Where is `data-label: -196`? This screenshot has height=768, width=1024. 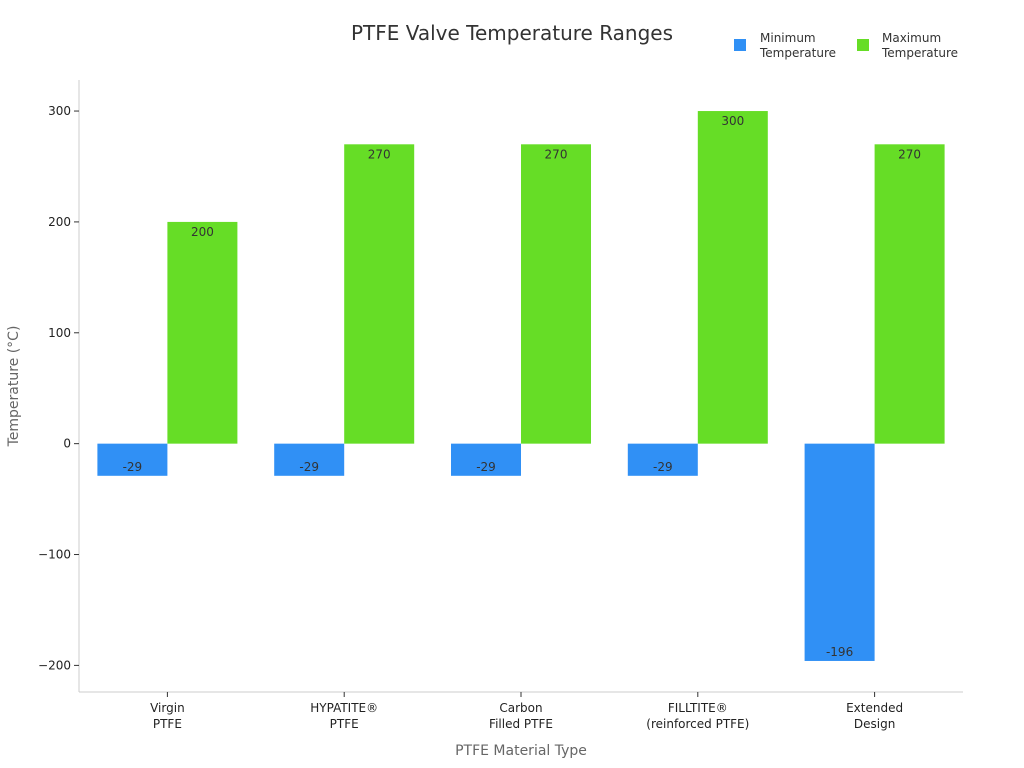
data-label: -196 is located at coordinates (839, 652).